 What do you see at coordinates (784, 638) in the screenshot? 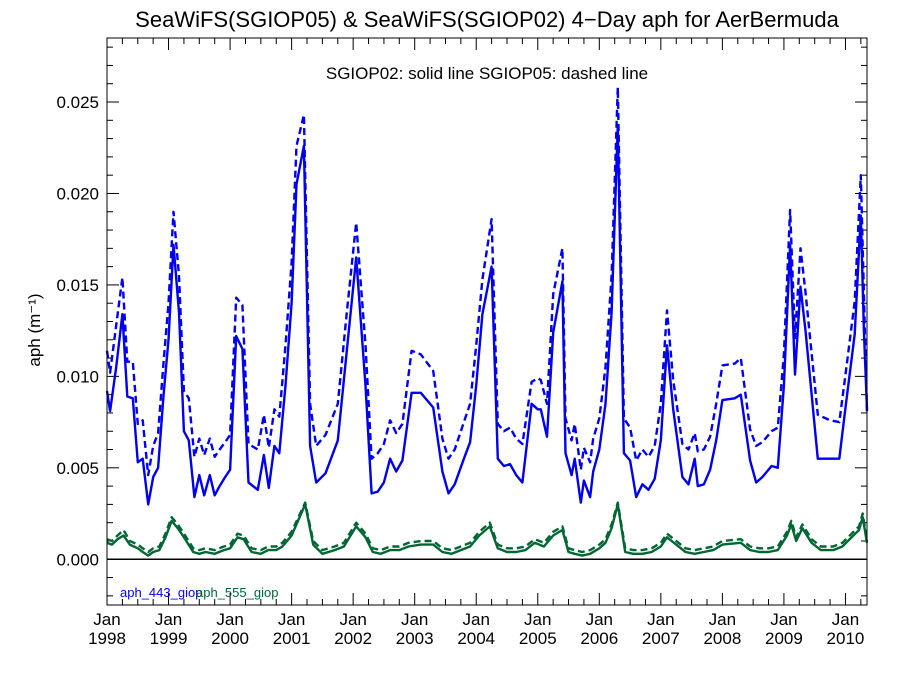
I see `x-tick-year-label: 2009` at bounding box center [784, 638].